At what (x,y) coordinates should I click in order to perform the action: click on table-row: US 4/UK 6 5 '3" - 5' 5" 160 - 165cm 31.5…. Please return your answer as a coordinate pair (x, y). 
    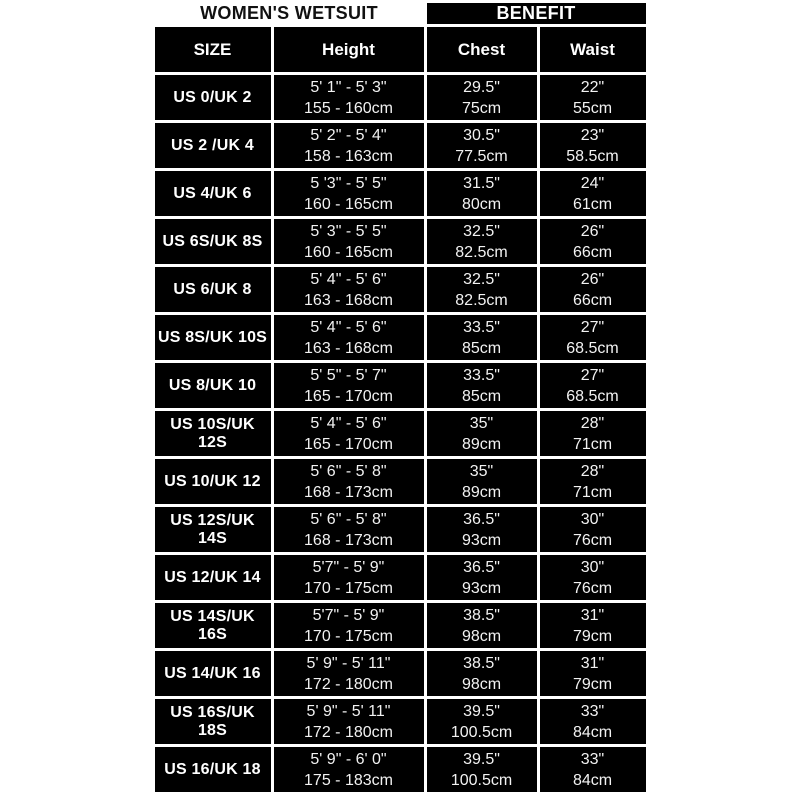
    Looking at the image, I should click on (400, 193).